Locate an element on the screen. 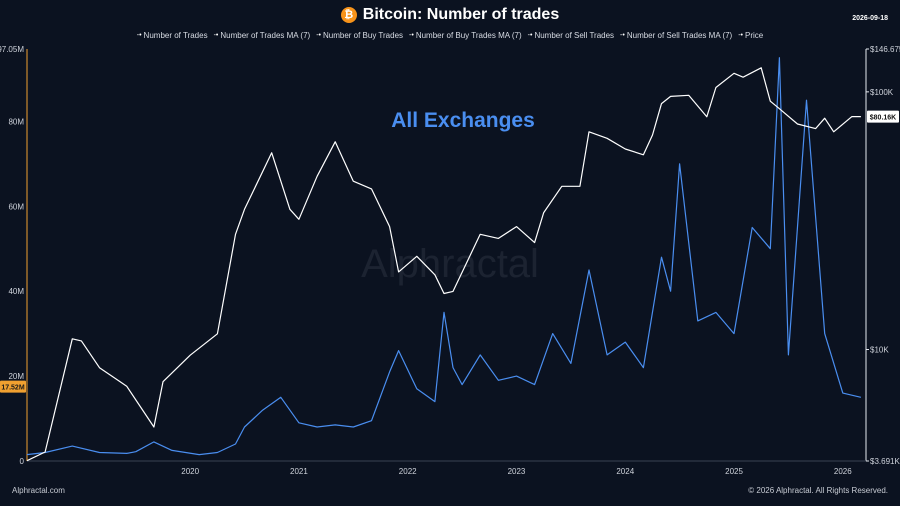 Image resolution: width=900 pixels, height=506 pixels. left-axis-tick: 20M is located at coordinates (16, 376).